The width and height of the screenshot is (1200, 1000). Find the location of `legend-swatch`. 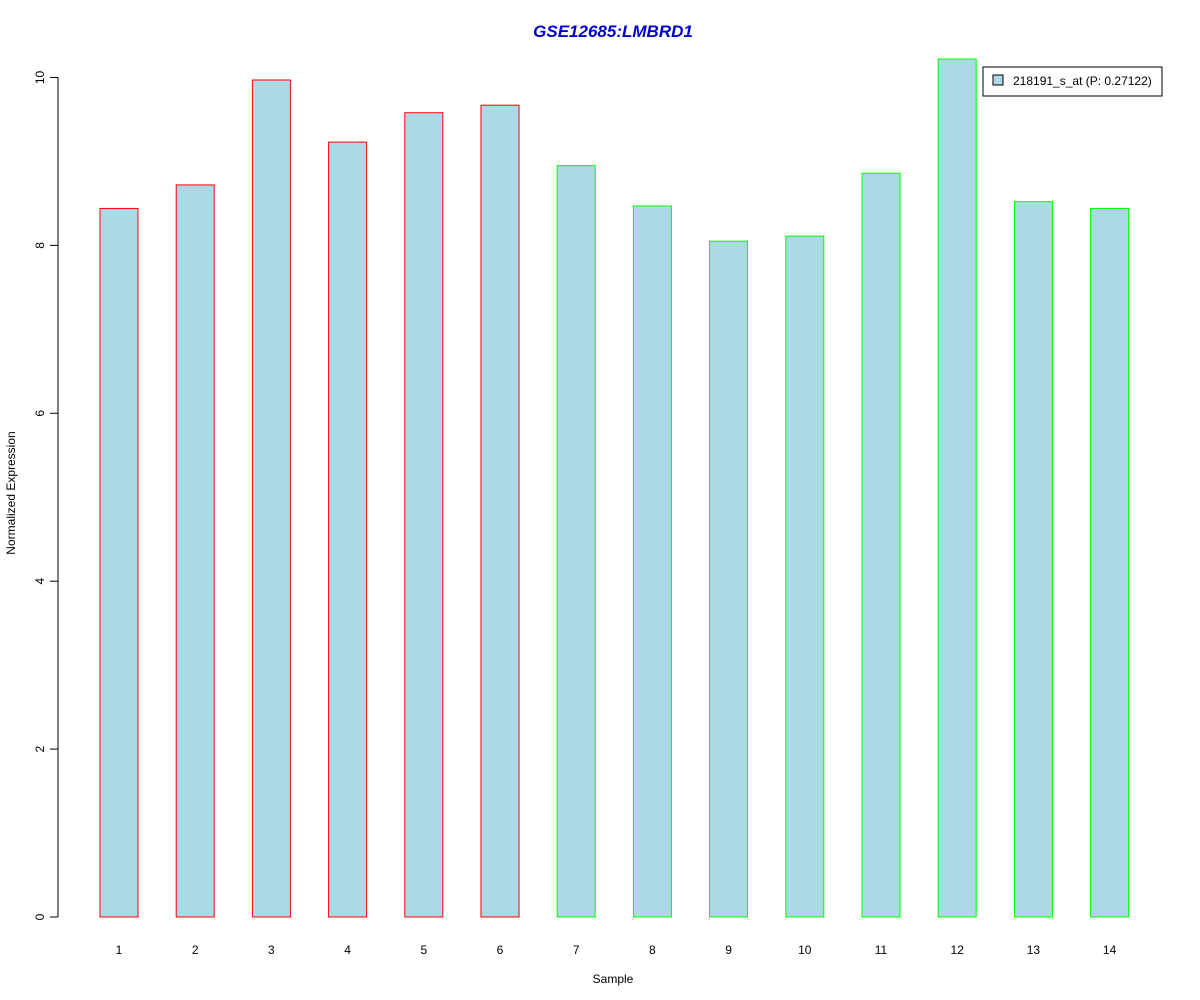

legend-swatch is located at coordinates (998, 80).